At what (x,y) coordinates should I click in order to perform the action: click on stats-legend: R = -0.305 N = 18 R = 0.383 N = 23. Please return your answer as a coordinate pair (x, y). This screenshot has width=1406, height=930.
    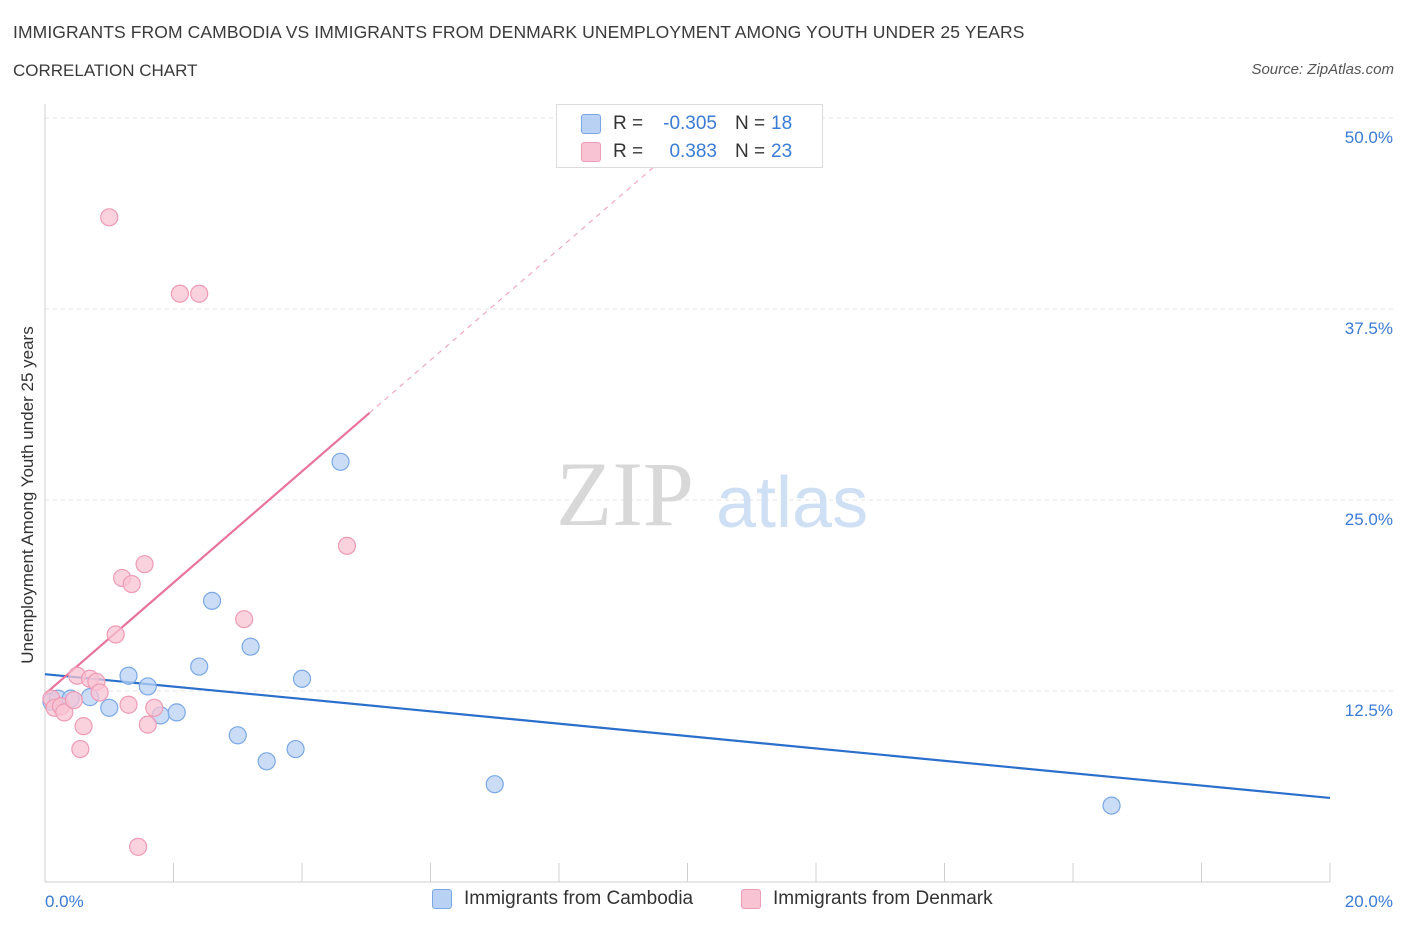
    Looking at the image, I should click on (689, 136).